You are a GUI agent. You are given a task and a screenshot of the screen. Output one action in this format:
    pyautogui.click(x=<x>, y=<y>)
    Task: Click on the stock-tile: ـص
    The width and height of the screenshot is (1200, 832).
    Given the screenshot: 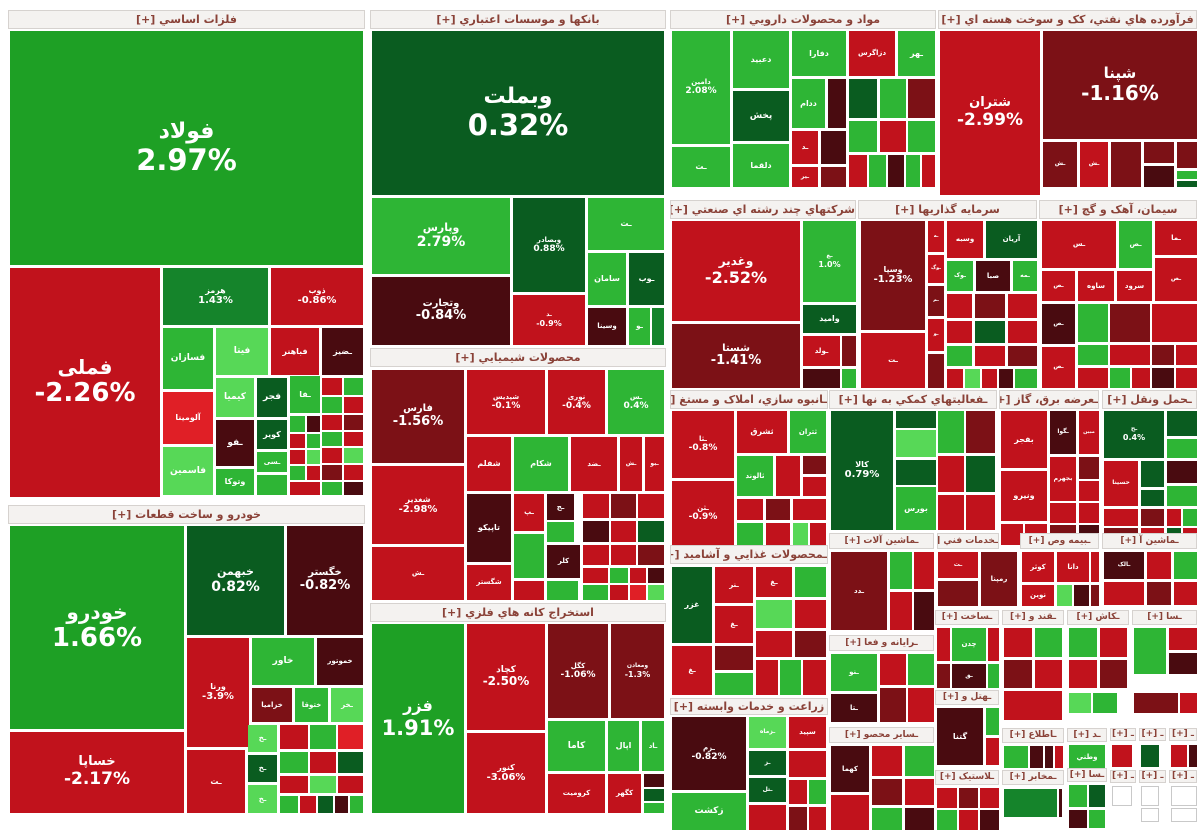 What is the action you would take?
    pyautogui.click(x=1176, y=279)
    